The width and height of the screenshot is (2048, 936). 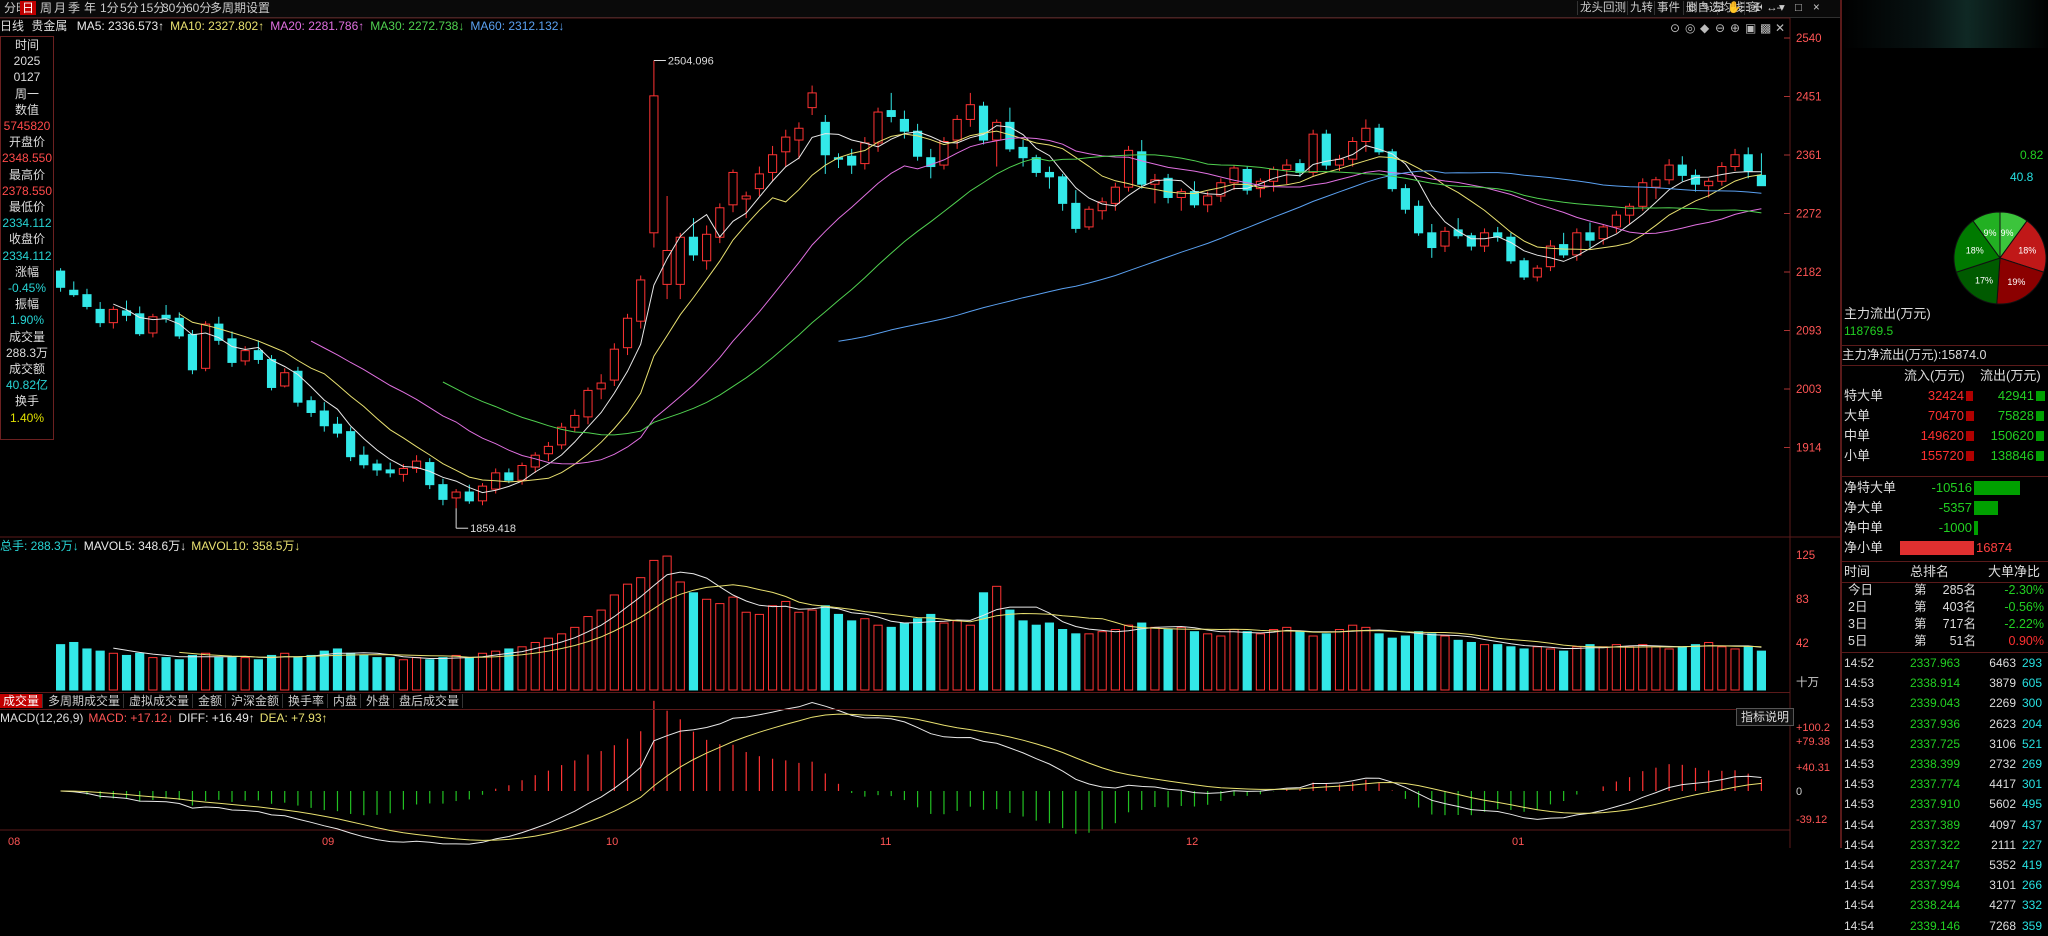 I want to click on period-tab-1: 日, so click(x=28, y=8).